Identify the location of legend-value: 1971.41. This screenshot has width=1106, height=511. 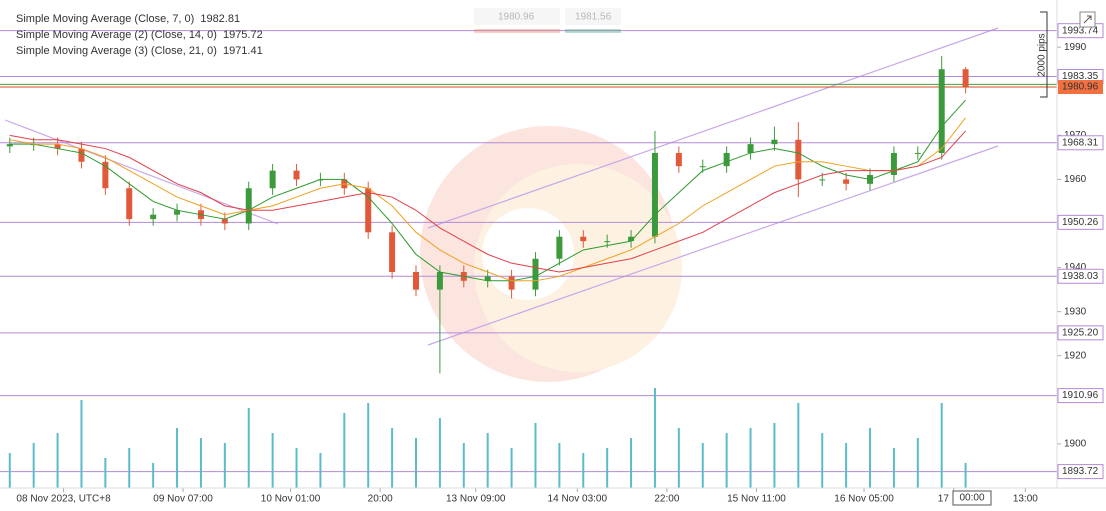
(243, 51).